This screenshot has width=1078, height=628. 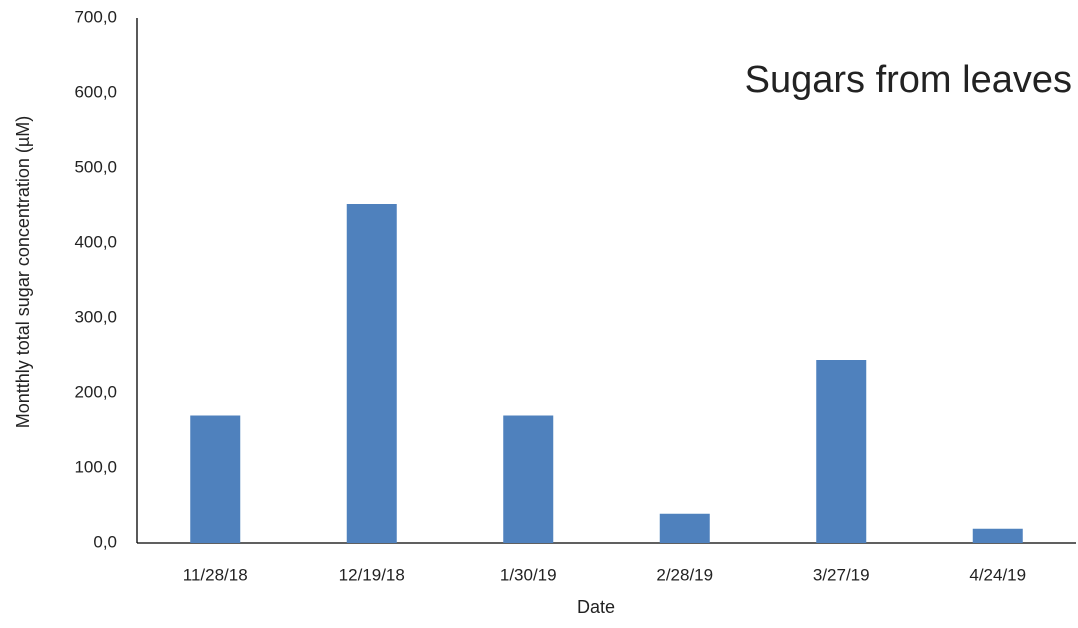 I want to click on chart-title: Sugars from leaves, so click(x=908, y=80).